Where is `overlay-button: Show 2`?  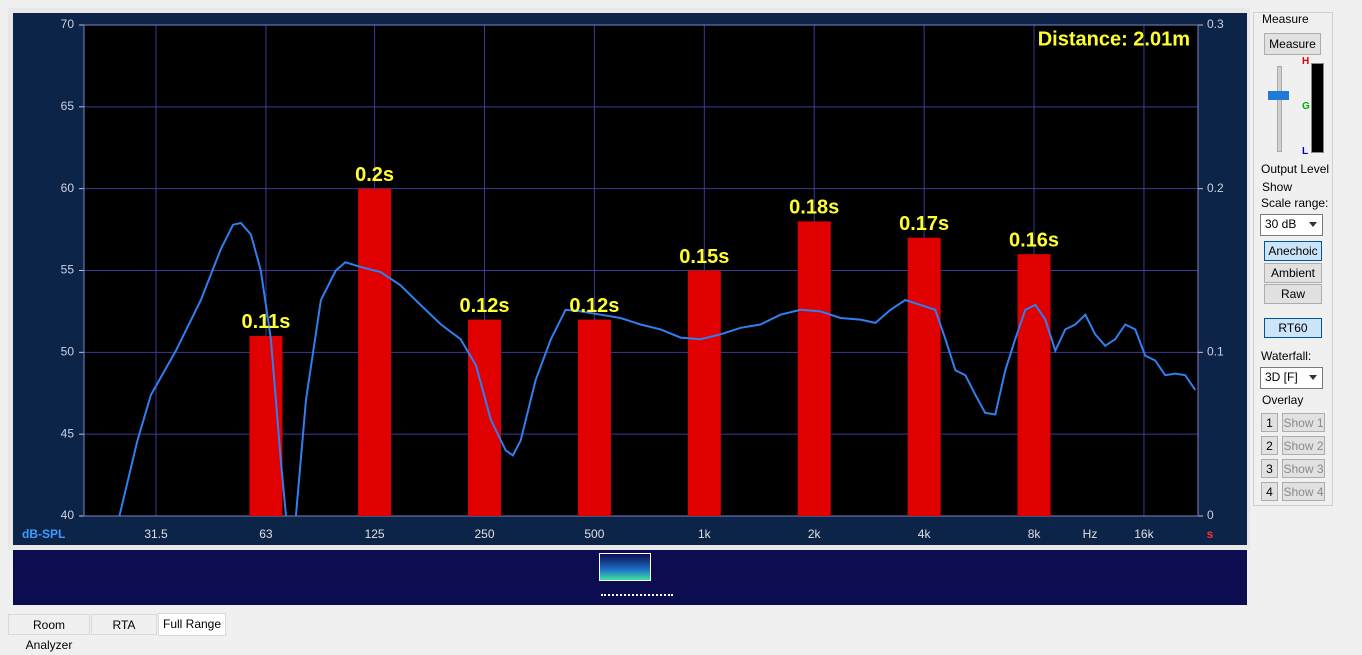 overlay-button: Show 2 is located at coordinates (1303, 445).